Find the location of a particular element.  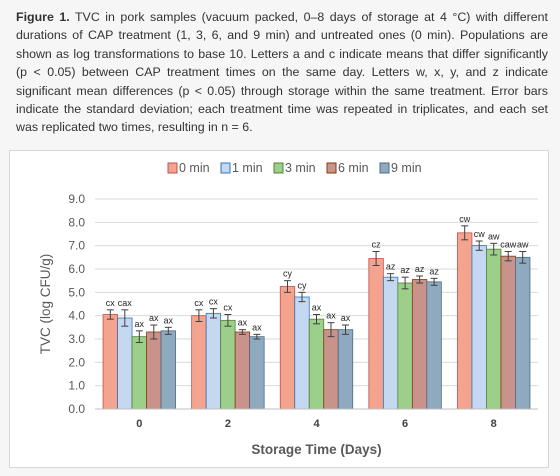

legend-entry: 1 min is located at coordinates (247, 168).